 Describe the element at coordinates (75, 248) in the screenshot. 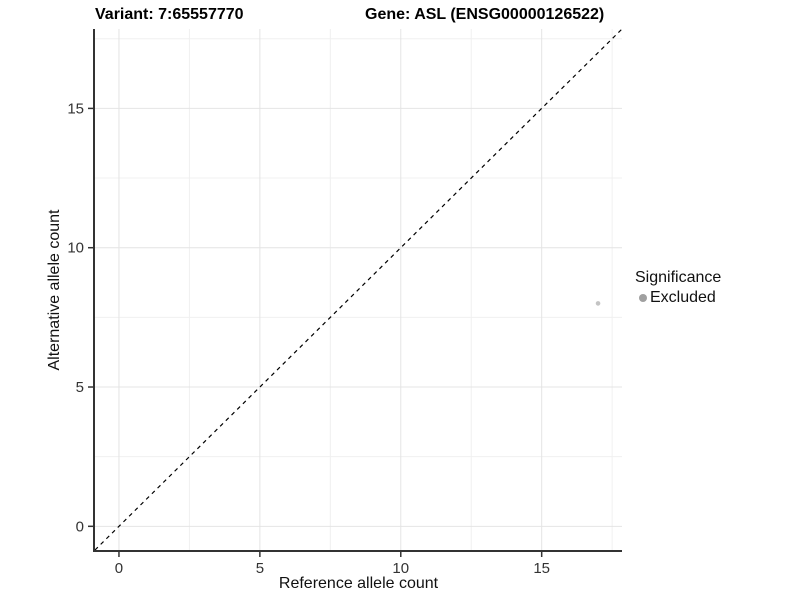

I see `y-tick-label: 10` at that location.